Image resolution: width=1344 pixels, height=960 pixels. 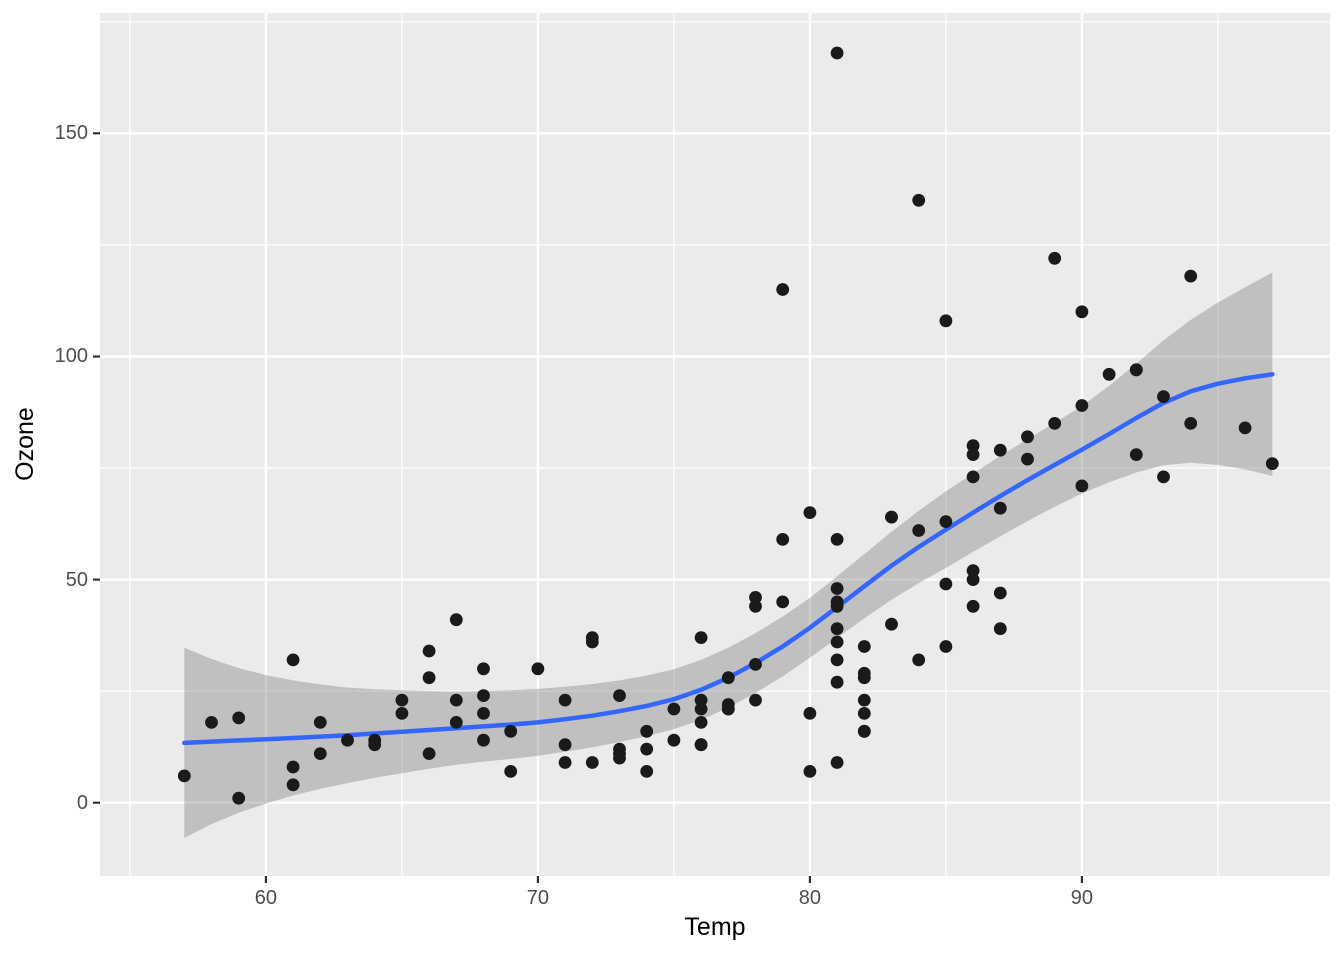 What do you see at coordinates (76, 579) in the screenshot?
I see `y-tick-label: 50` at bounding box center [76, 579].